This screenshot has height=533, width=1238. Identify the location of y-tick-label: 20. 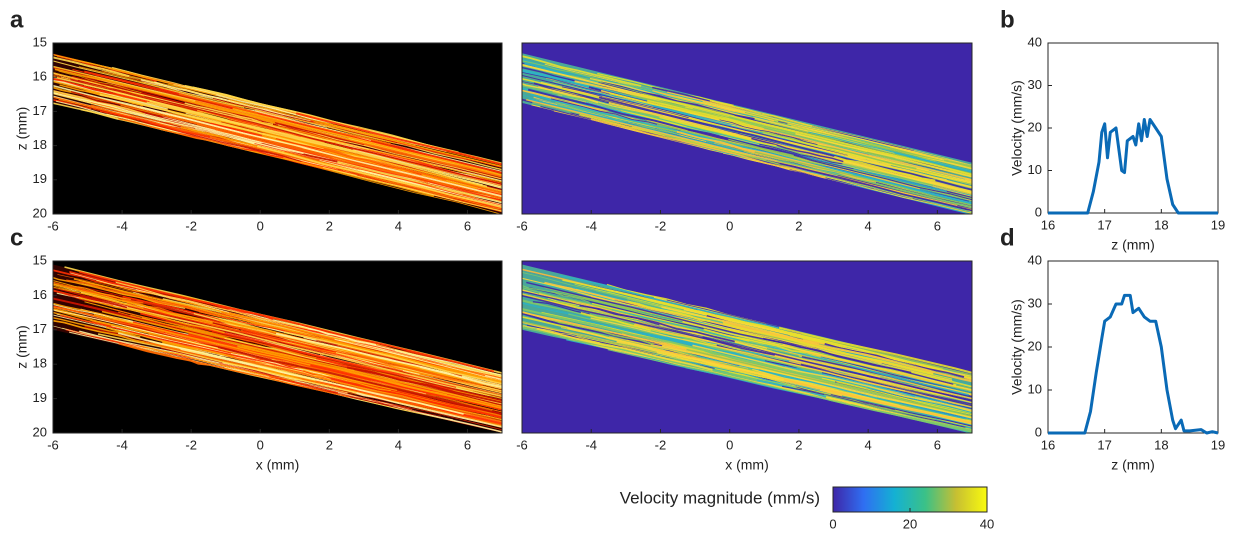
(1035, 126).